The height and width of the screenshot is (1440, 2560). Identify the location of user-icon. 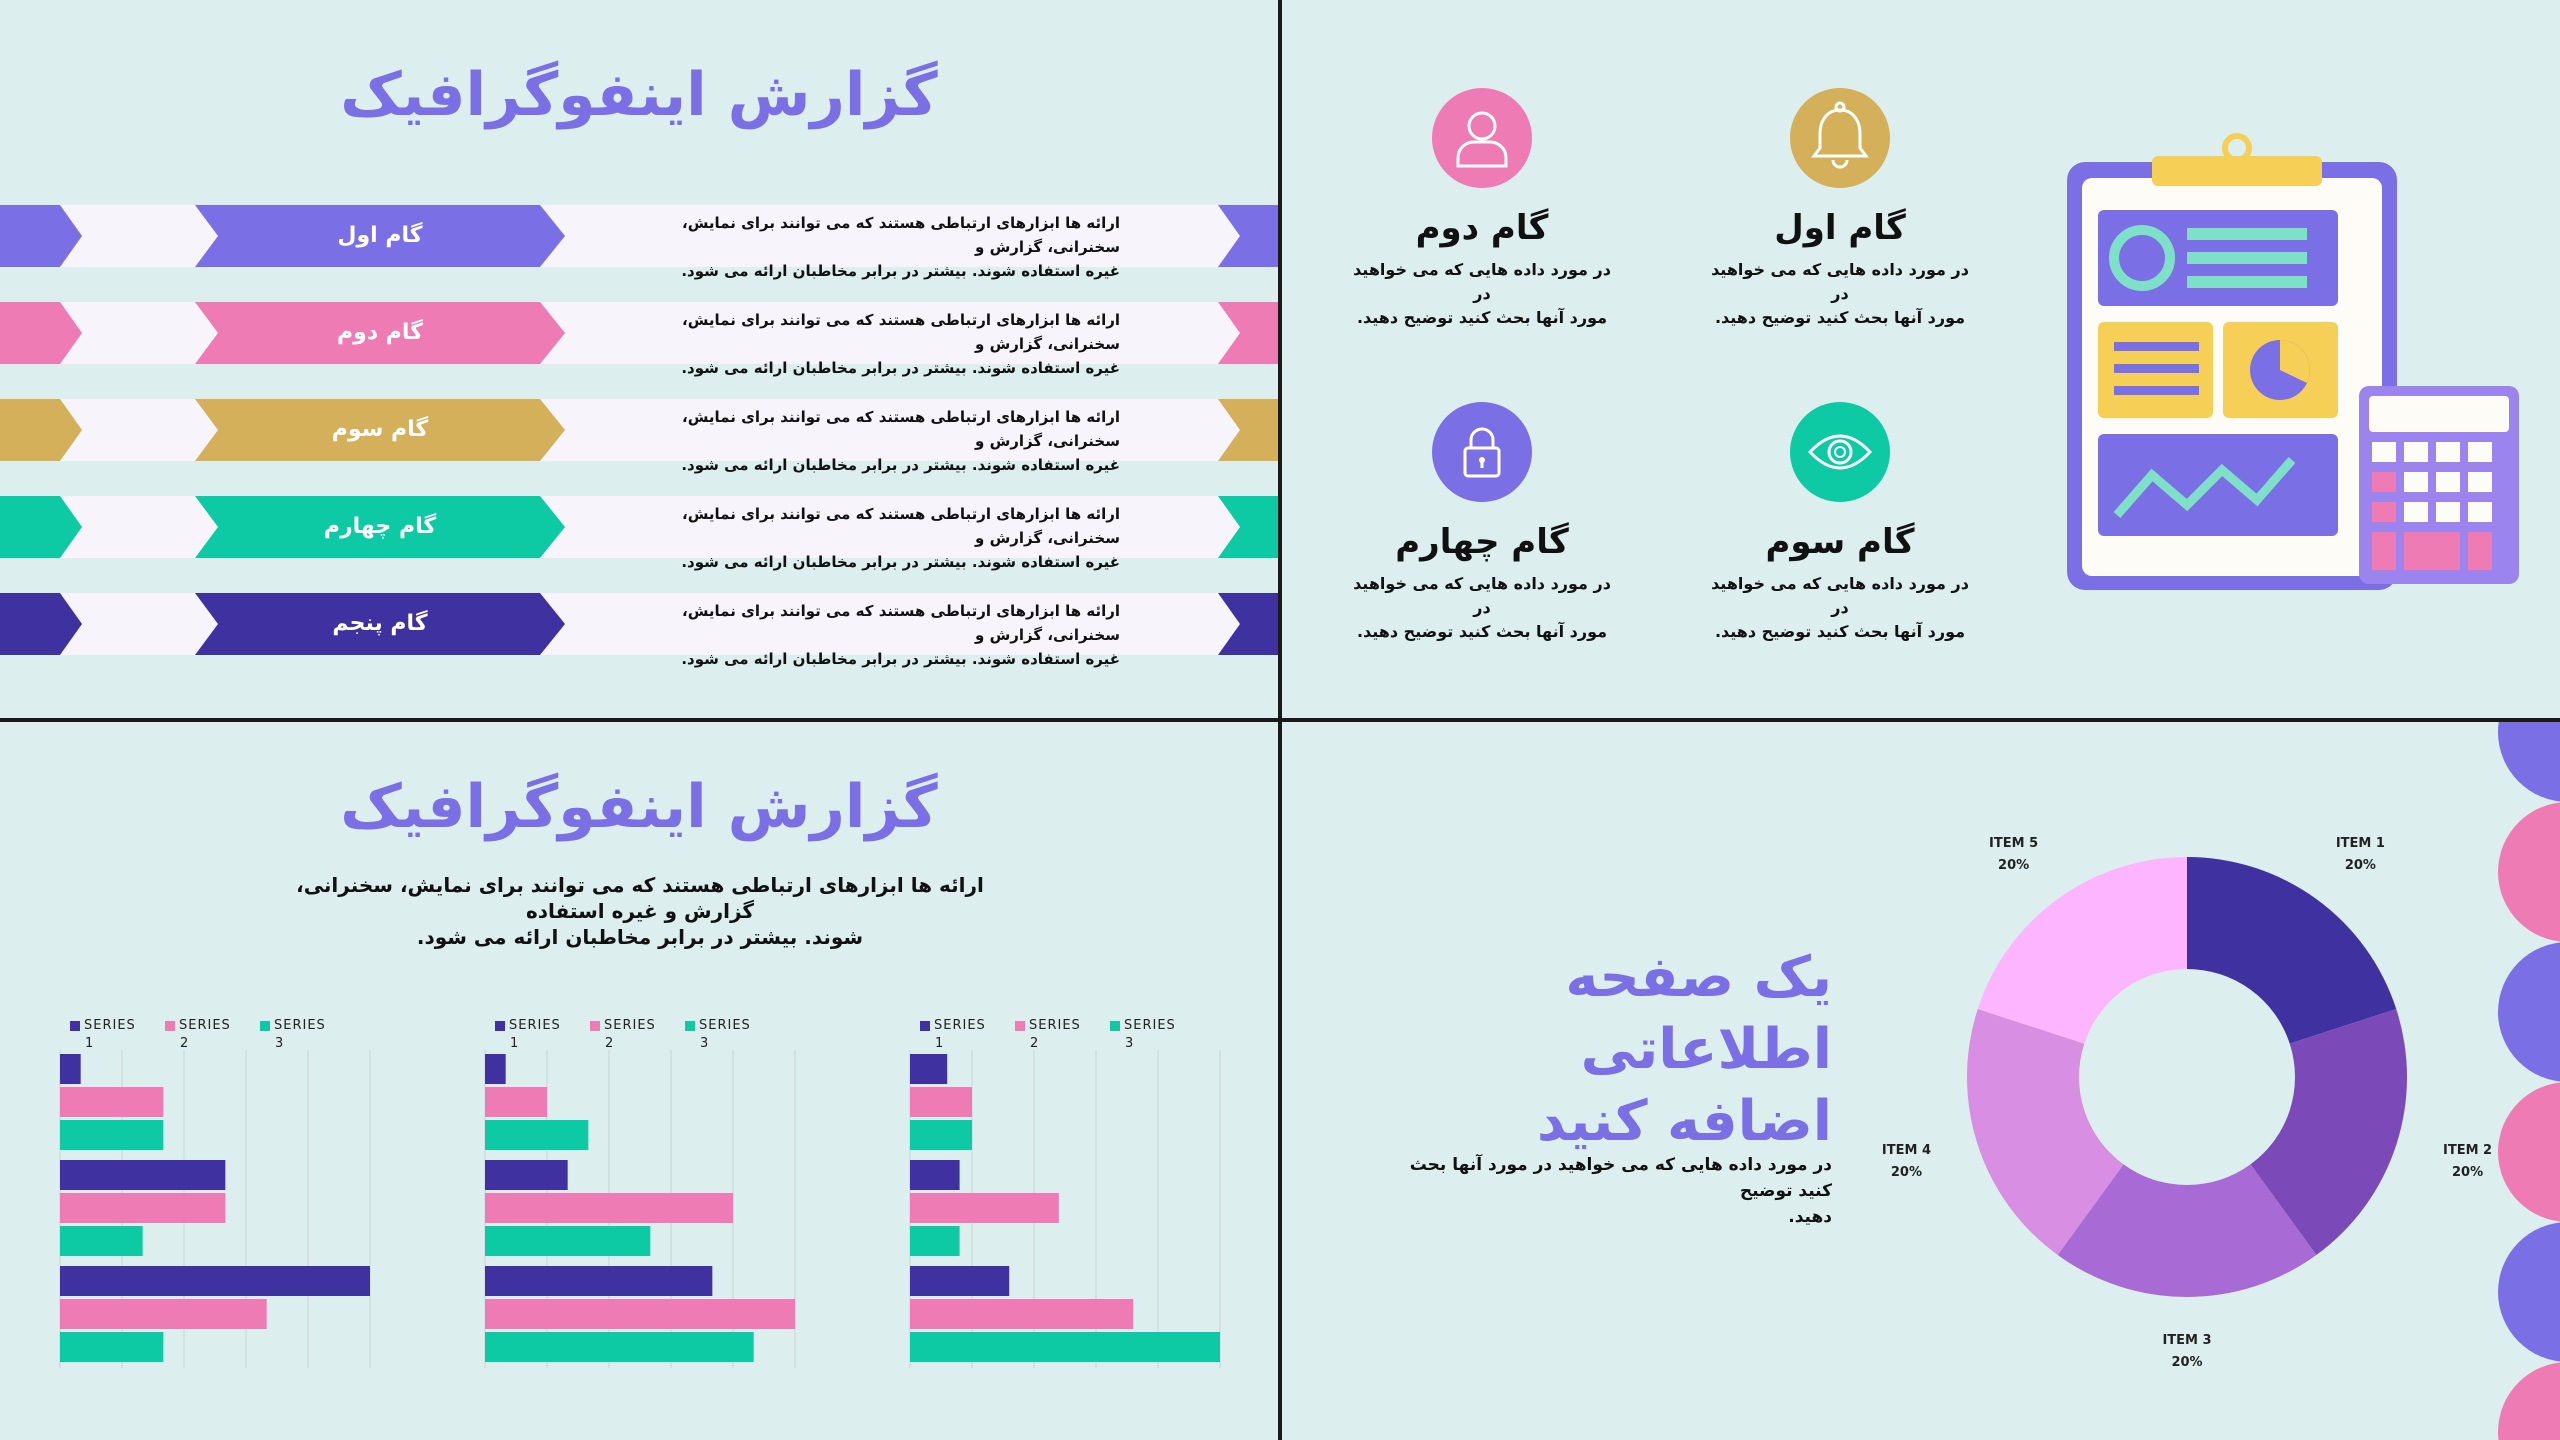
(1482, 138).